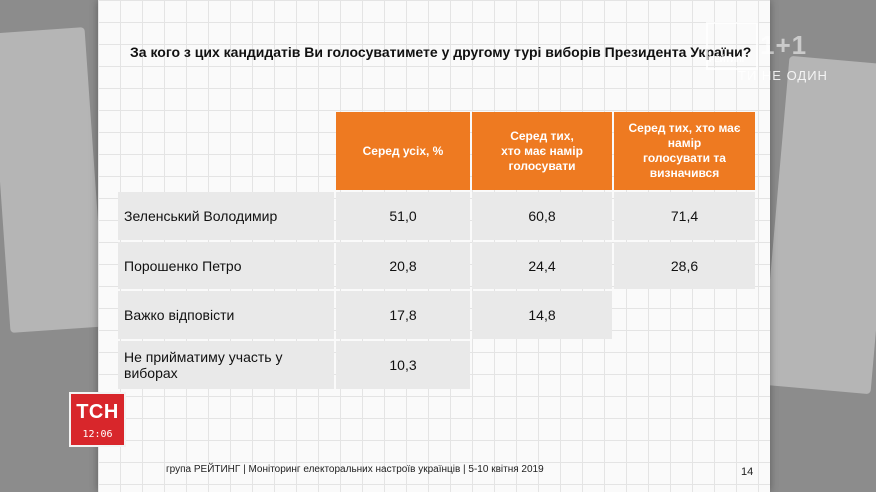 The image size is (876, 492). What do you see at coordinates (542, 315) in the screenshot?
I see `table-cell: 14,8` at bounding box center [542, 315].